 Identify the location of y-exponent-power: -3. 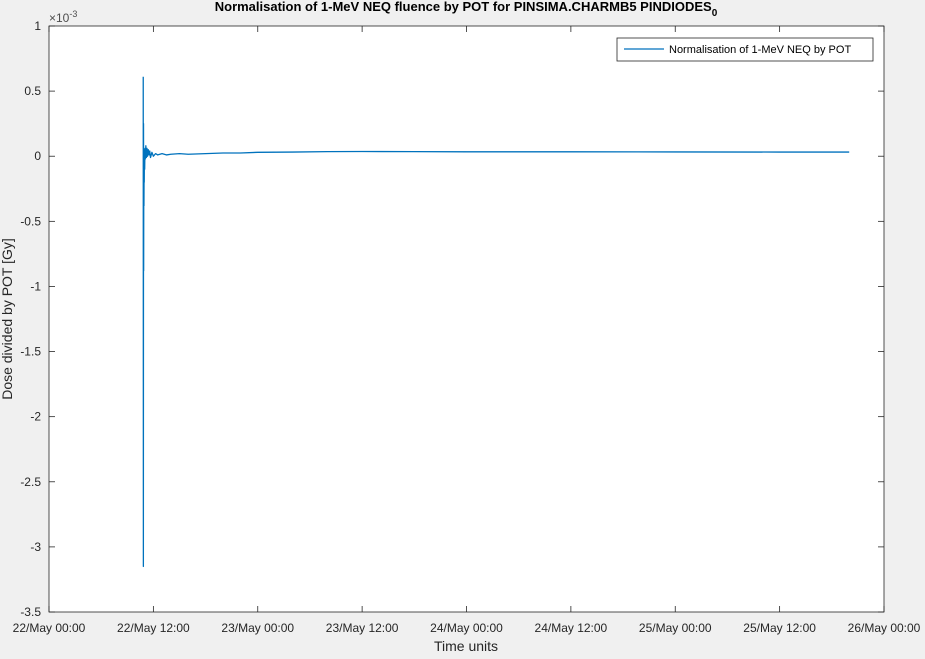
(73, 14).